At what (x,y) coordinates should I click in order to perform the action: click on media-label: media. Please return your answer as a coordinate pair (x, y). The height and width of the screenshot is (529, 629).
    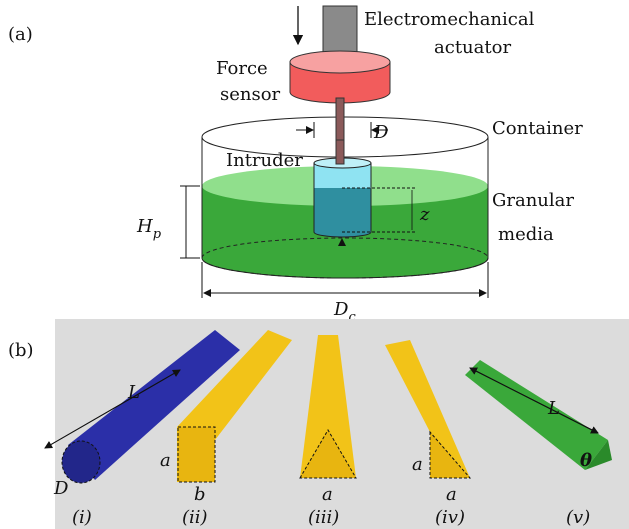
    Looking at the image, I should click on (526, 234).